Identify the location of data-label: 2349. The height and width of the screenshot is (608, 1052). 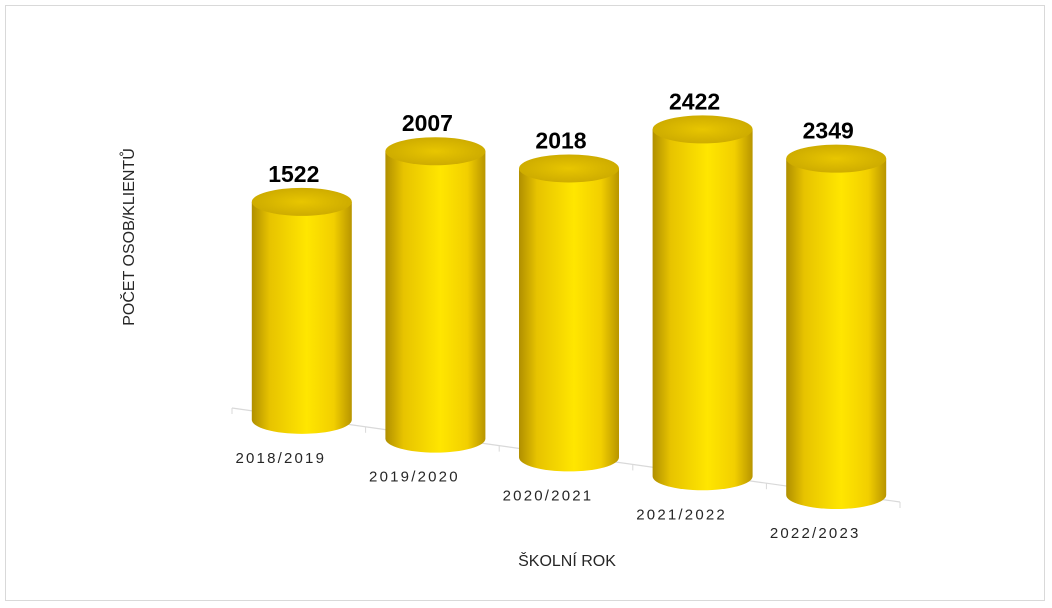
(828, 131).